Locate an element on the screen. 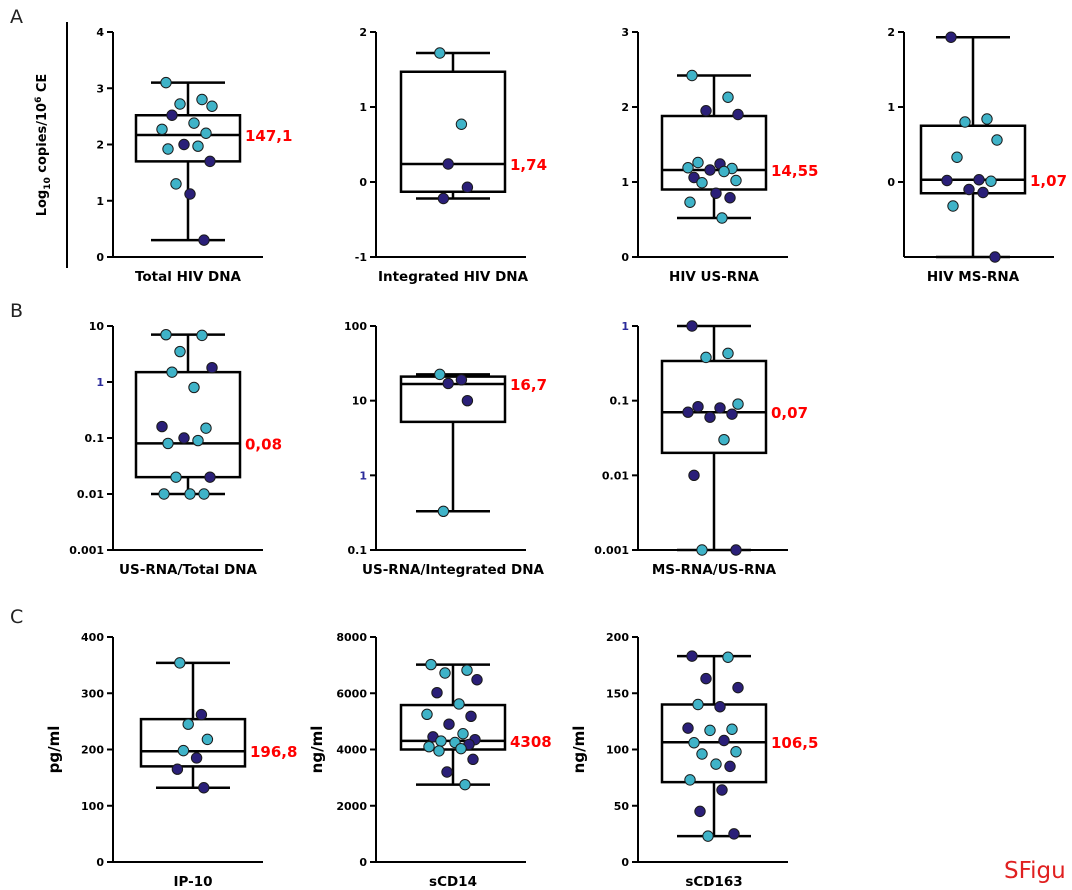  y-tick-label: 6000 is located at coordinates (351, 693).